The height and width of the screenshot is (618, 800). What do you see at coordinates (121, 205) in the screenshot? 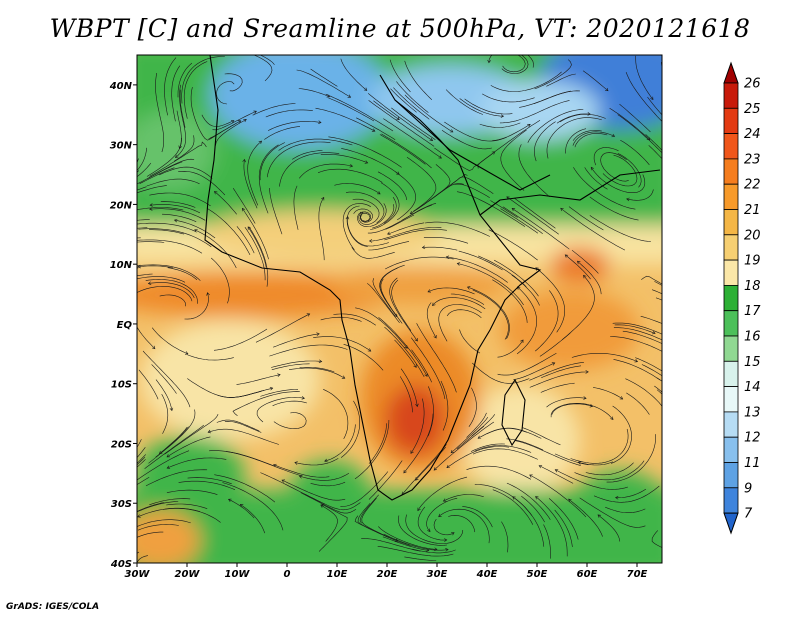
I see `lat-label: 20N` at bounding box center [121, 205].